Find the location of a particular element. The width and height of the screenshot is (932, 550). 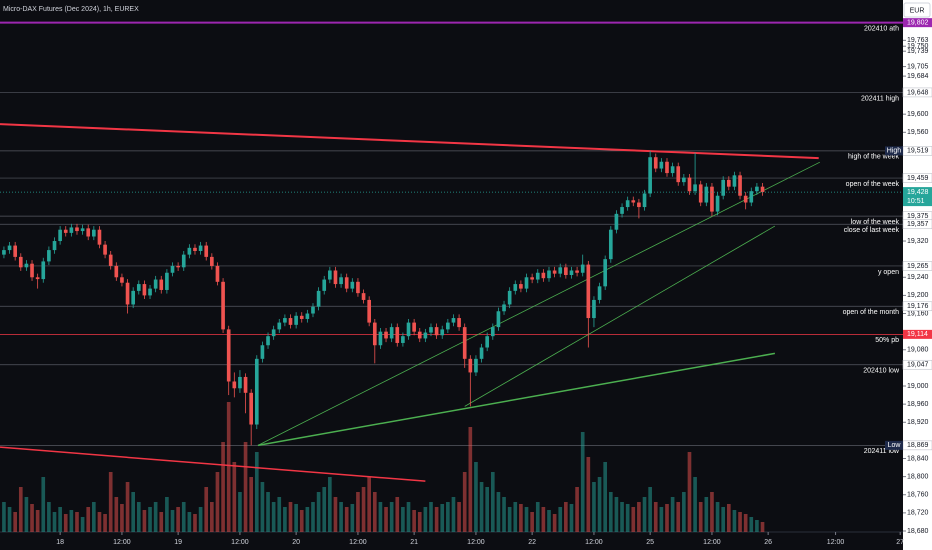

x-tick-label: 27 is located at coordinates (900, 542).